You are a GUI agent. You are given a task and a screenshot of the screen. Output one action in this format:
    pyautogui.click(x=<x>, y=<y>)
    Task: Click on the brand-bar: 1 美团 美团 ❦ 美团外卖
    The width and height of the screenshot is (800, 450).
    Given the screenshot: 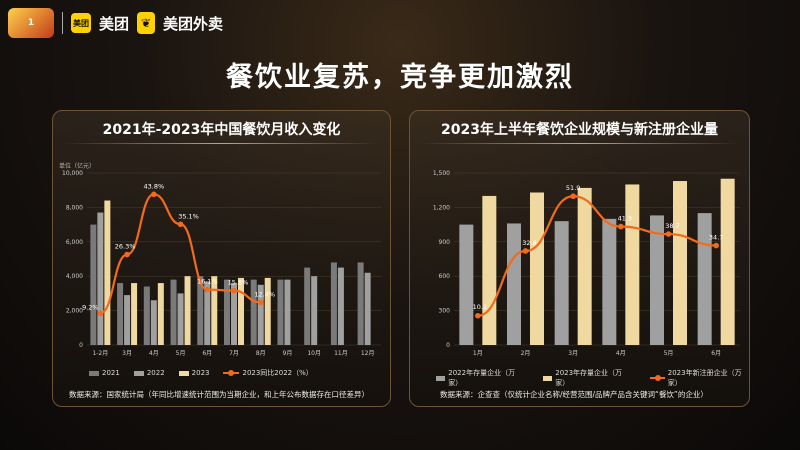 What is the action you would take?
    pyautogui.click(x=115, y=23)
    